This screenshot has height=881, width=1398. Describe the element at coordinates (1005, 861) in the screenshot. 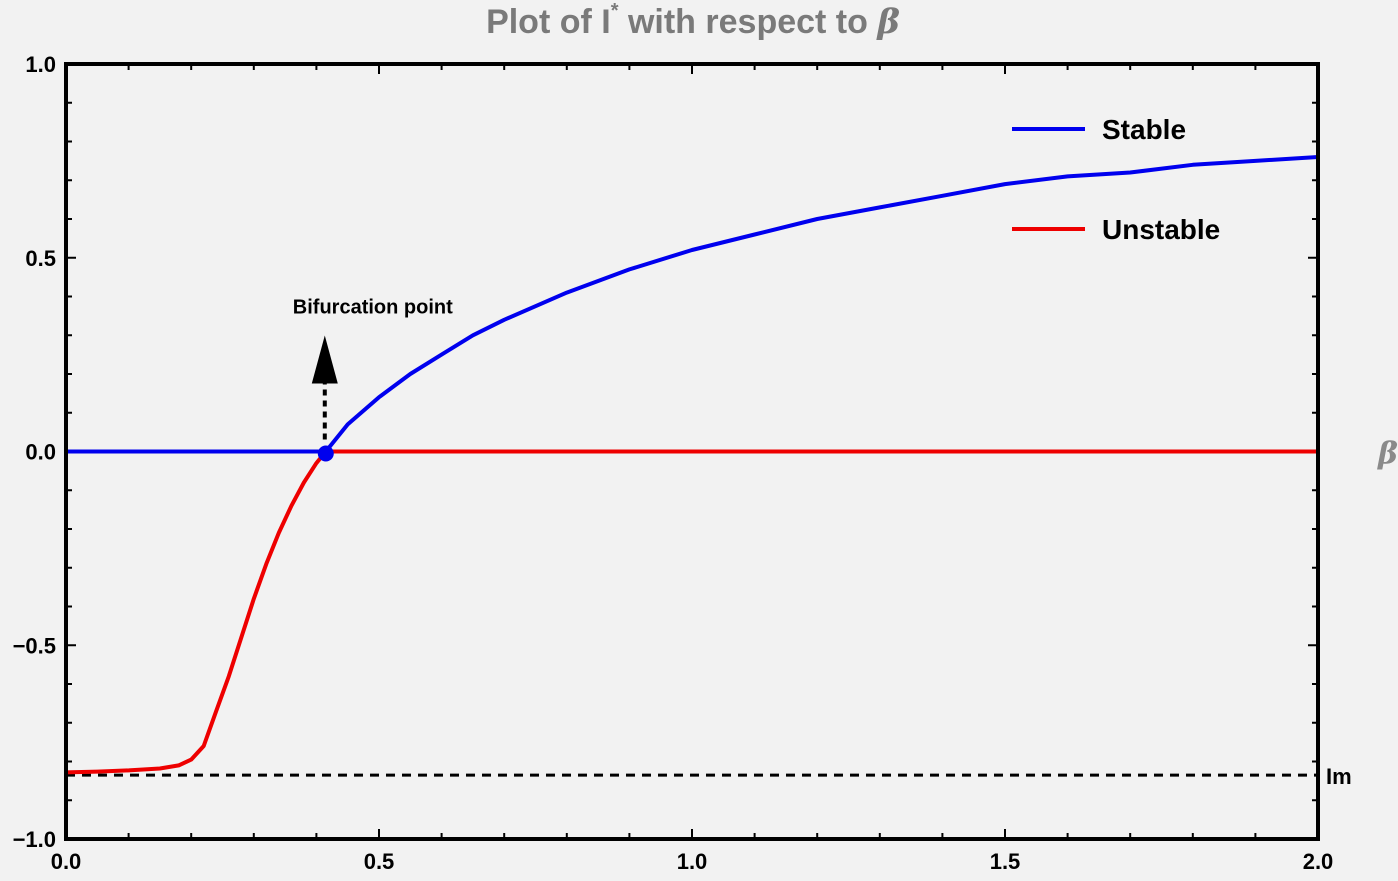

I see `x-tick-label: 1.5` at that location.